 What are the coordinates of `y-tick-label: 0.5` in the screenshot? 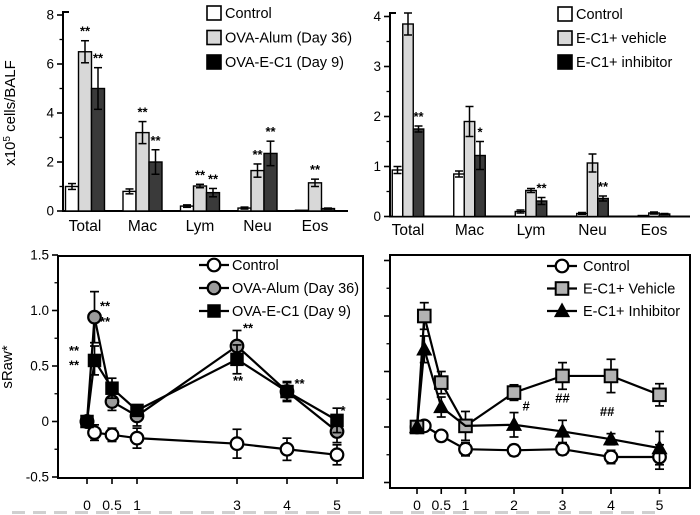 It's located at (39, 366).